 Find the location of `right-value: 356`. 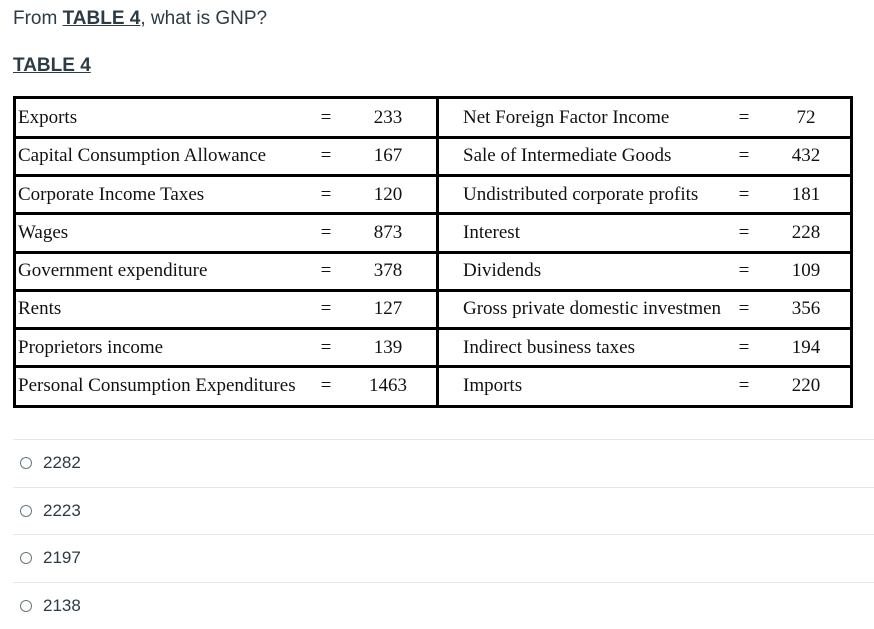

right-value: 356 is located at coordinates (806, 309).